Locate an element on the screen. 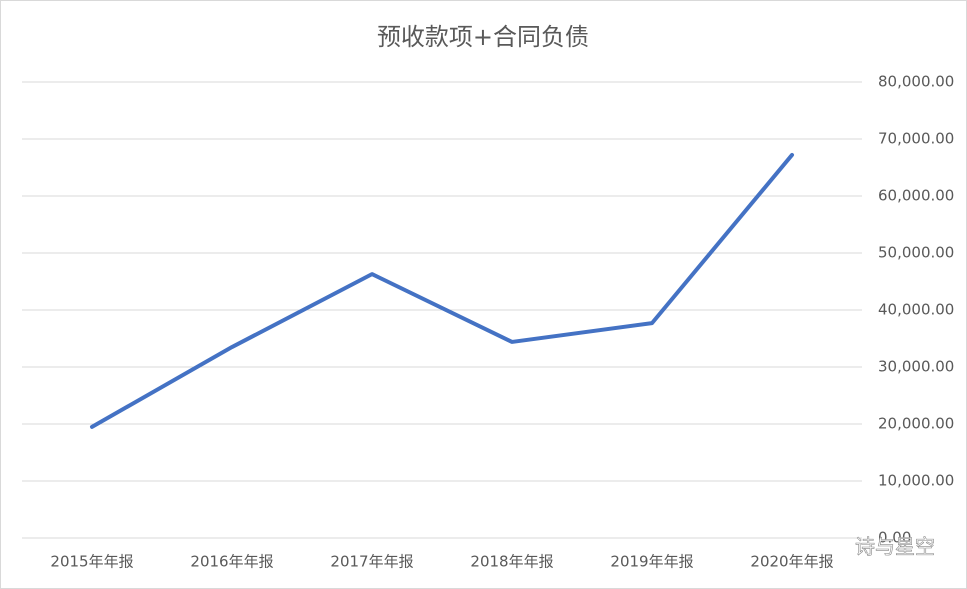  x-tick-label: 2018年年报 is located at coordinates (511, 562).